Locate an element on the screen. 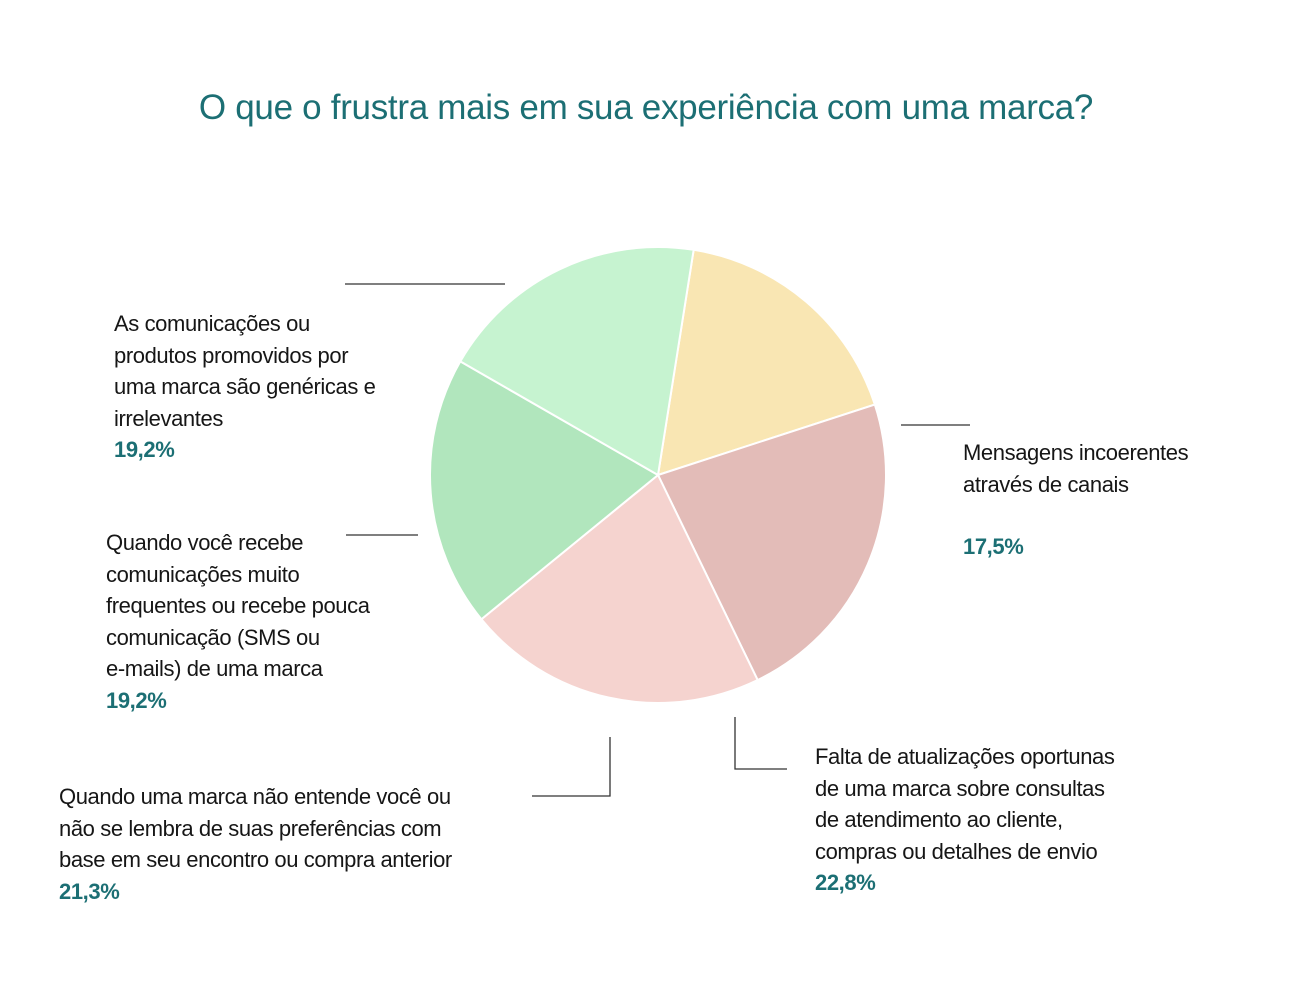  leader-line-preferences is located at coordinates (571, 767).